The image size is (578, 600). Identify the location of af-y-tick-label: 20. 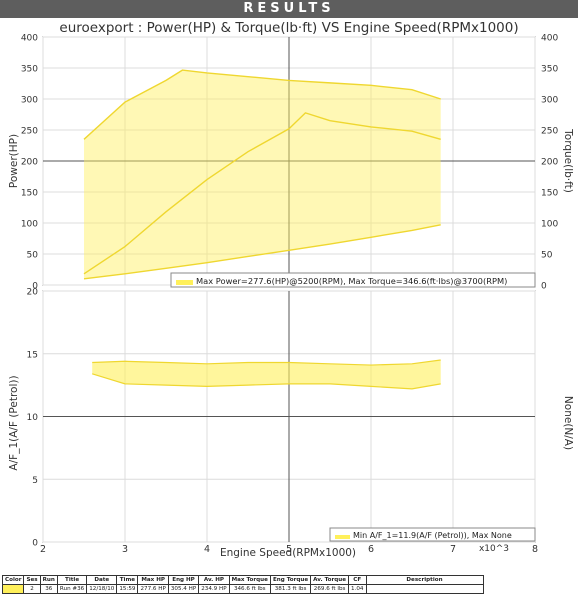
(33, 293).